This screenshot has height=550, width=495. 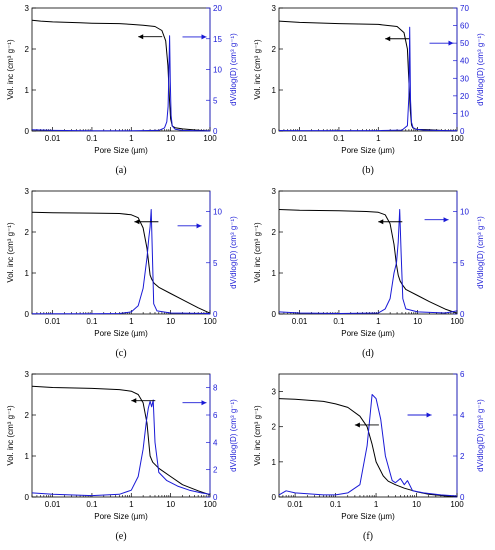 I want to click on y2-tick-label: 40, so click(x=464, y=61).